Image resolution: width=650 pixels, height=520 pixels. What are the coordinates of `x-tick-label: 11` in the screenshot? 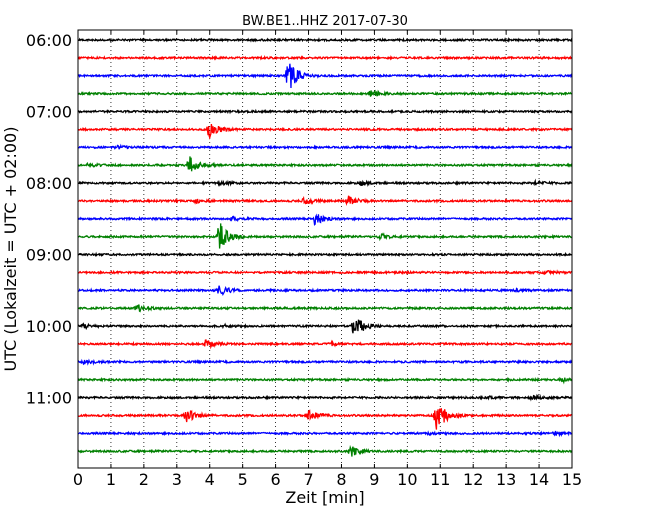 It's located at (440, 479).